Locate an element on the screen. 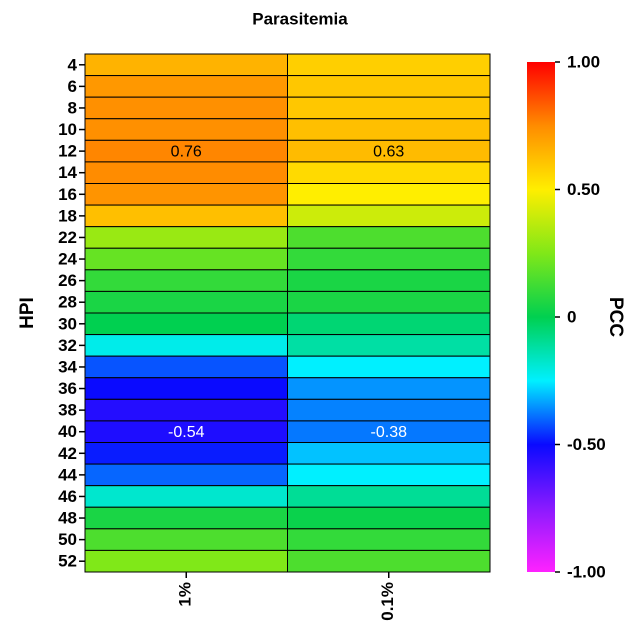  y-tick-label: 6 is located at coordinates (72, 86).